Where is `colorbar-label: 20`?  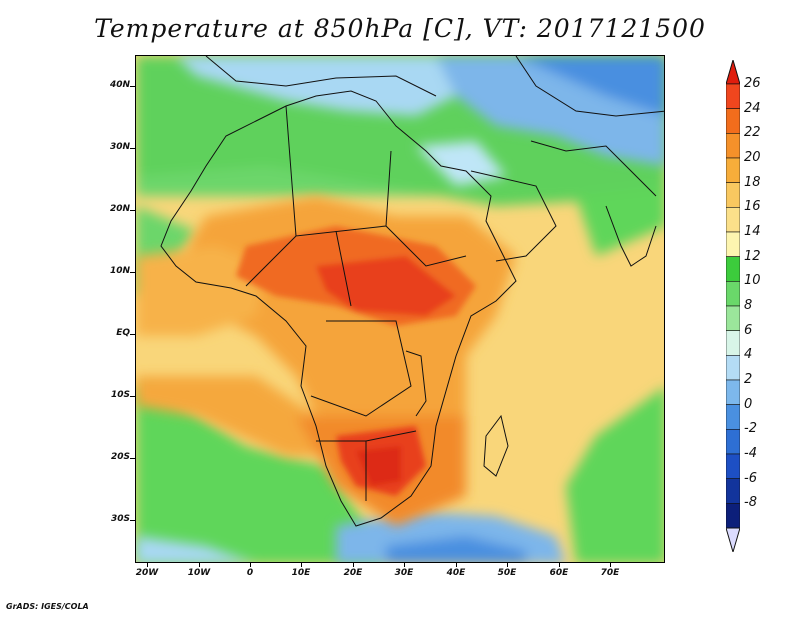
colorbar-label: 20 is located at coordinates (752, 157).